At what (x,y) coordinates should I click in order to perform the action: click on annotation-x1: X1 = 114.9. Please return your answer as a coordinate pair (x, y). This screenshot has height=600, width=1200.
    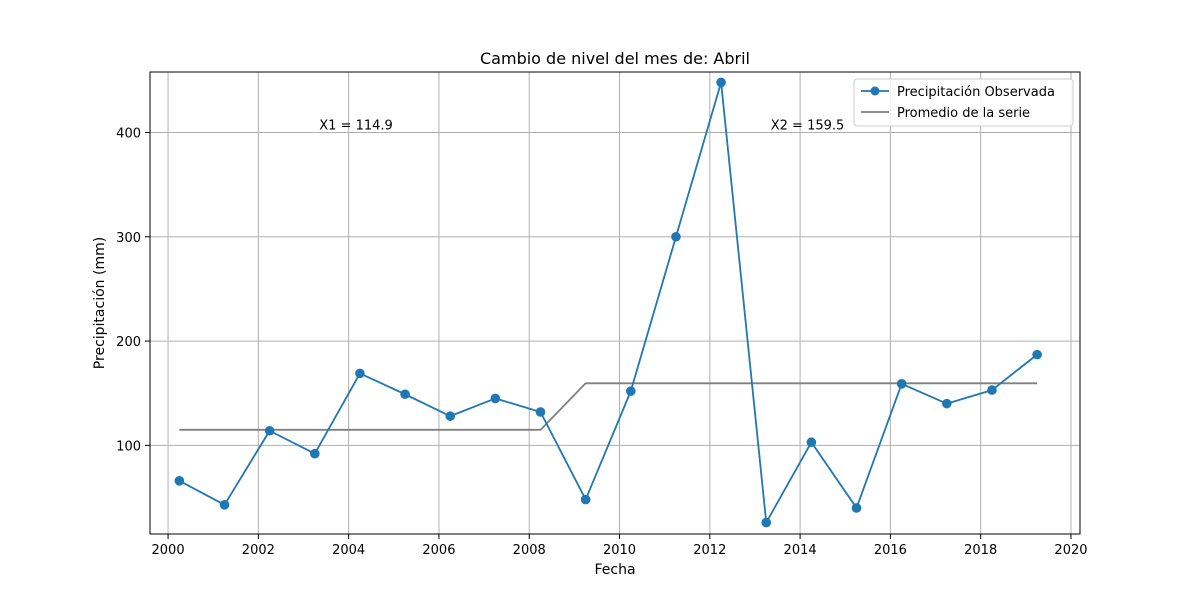
    Looking at the image, I should click on (356, 125).